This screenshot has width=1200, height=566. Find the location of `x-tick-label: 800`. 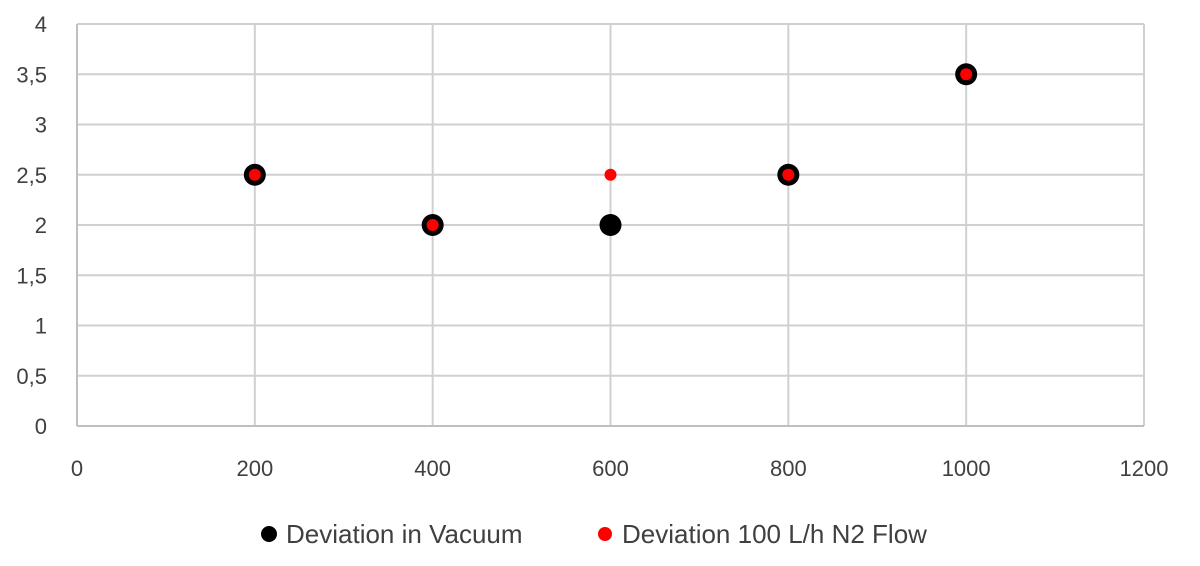

x-tick-label: 800 is located at coordinates (788, 468).